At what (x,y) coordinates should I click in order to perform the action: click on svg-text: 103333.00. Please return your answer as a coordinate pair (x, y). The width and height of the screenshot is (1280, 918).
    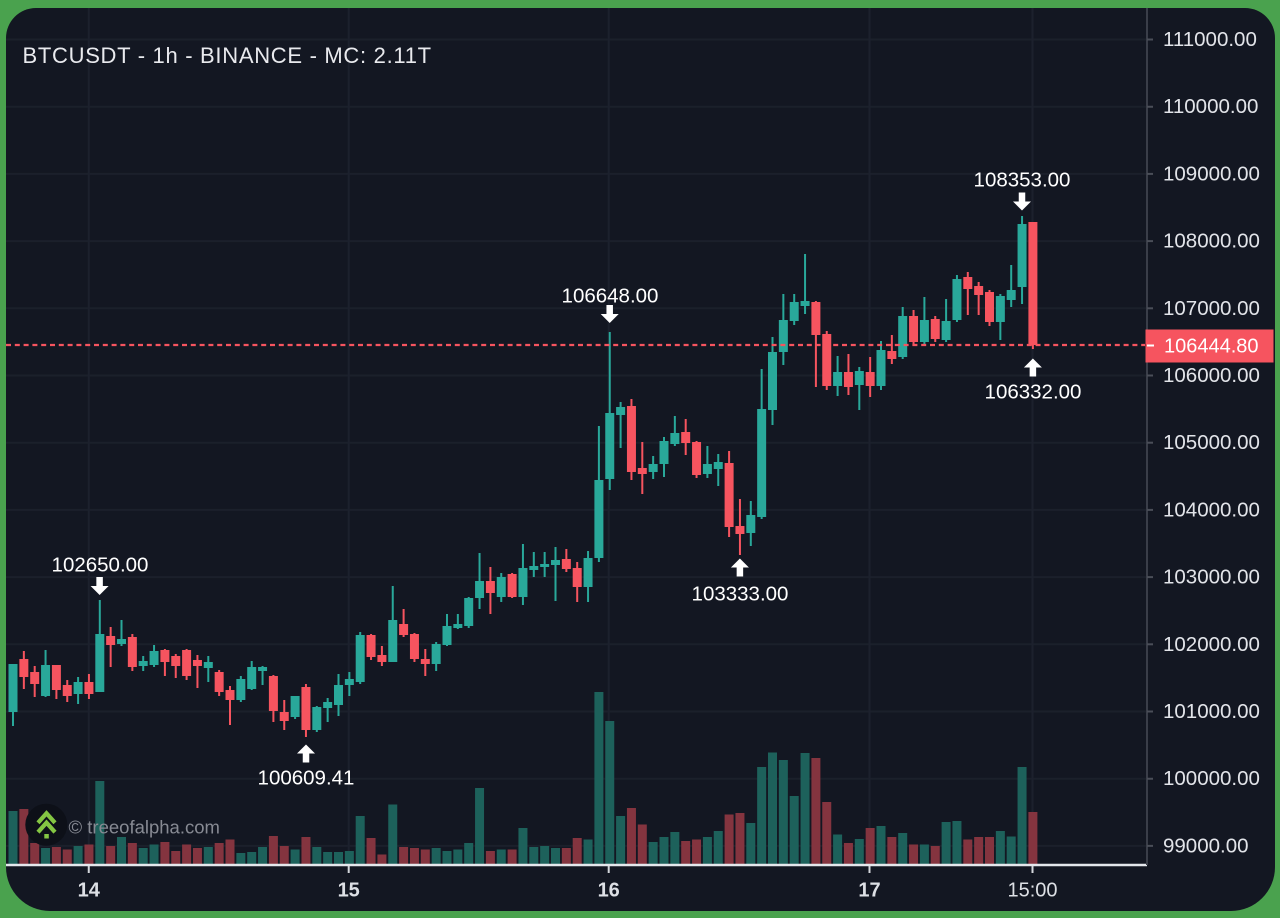
    Looking at the image, I should click on (740, 594).